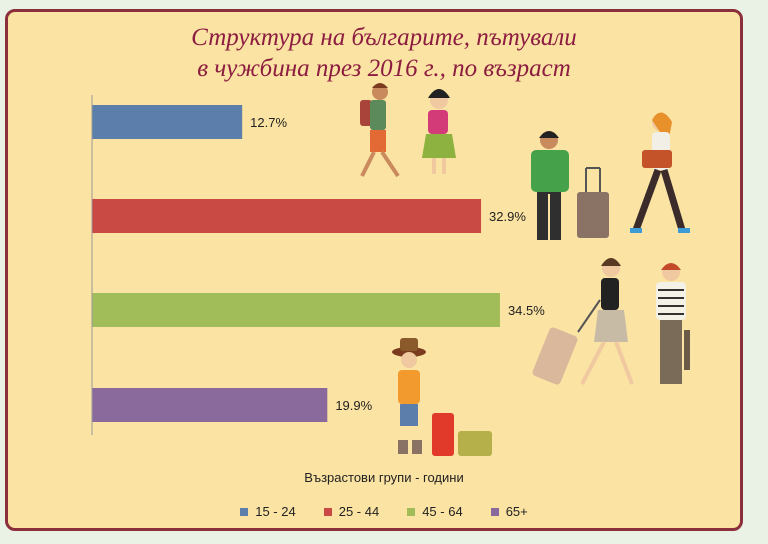  I want to click on x-axis-title: Възрастови групи - години, so click(383, 477).